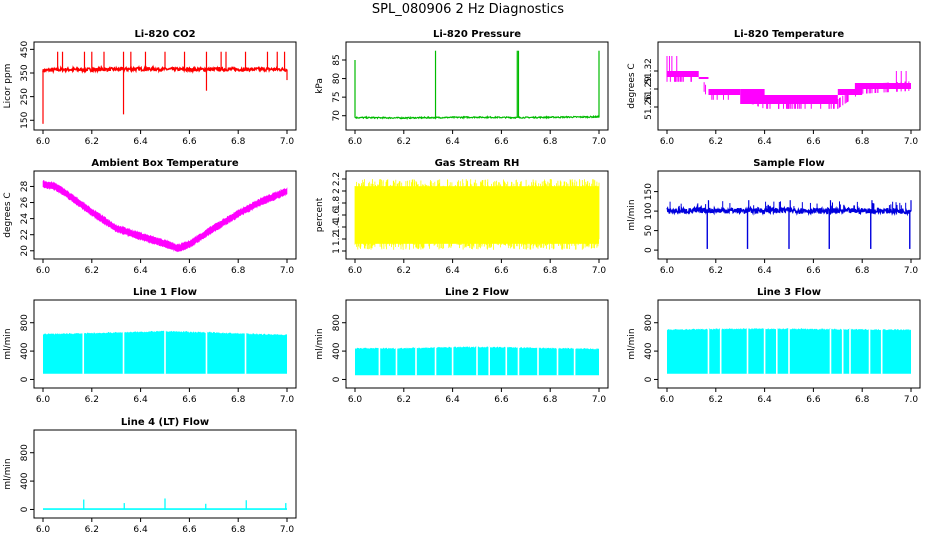 The image size is (936, 540). Describe the element at coordinates (164, 163) in the screenshot. I see `plot-title: Ambient Box Temperature` at that location.